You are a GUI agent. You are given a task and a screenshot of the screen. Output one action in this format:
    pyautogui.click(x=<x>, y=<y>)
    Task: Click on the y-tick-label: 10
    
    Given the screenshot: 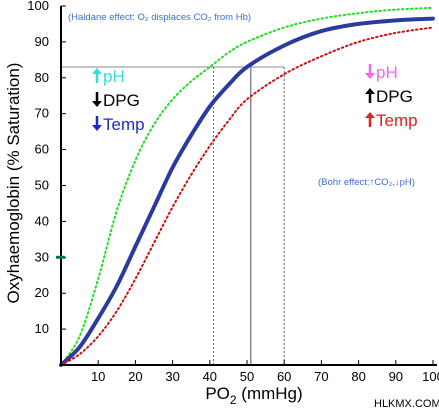 What is the action you would take?
    pyautogui.click(x=42, y=328)
    